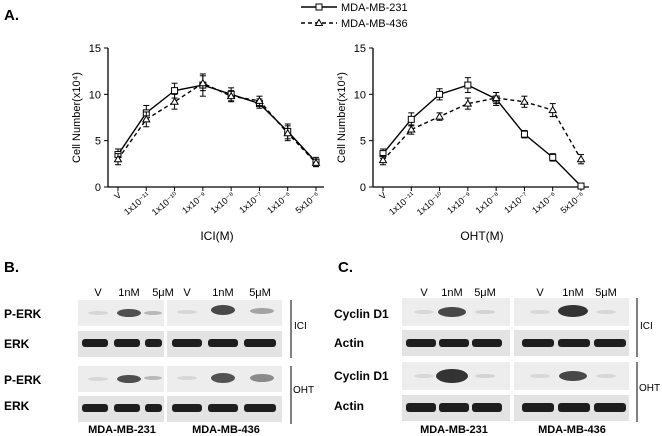  I want to click on y-tick-label: 5, so click(98, 142).